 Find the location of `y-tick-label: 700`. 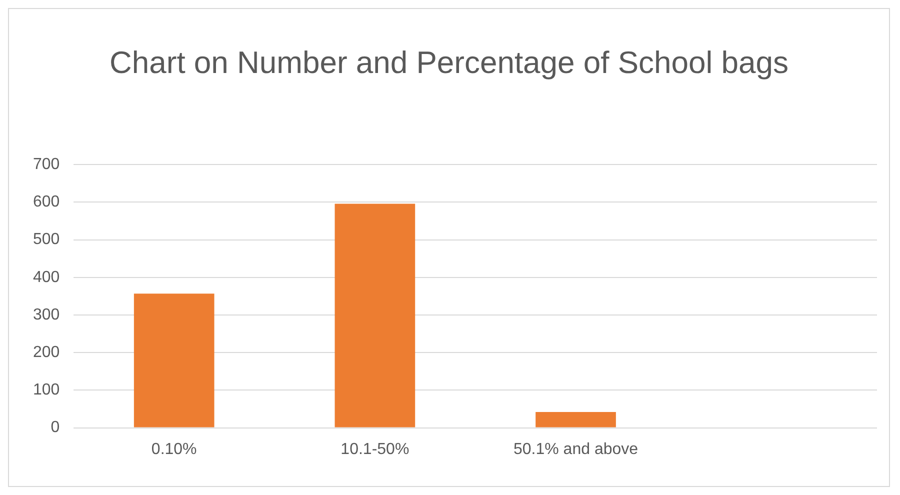

y-tick-label: 700 is located at coordinates (46, 165).